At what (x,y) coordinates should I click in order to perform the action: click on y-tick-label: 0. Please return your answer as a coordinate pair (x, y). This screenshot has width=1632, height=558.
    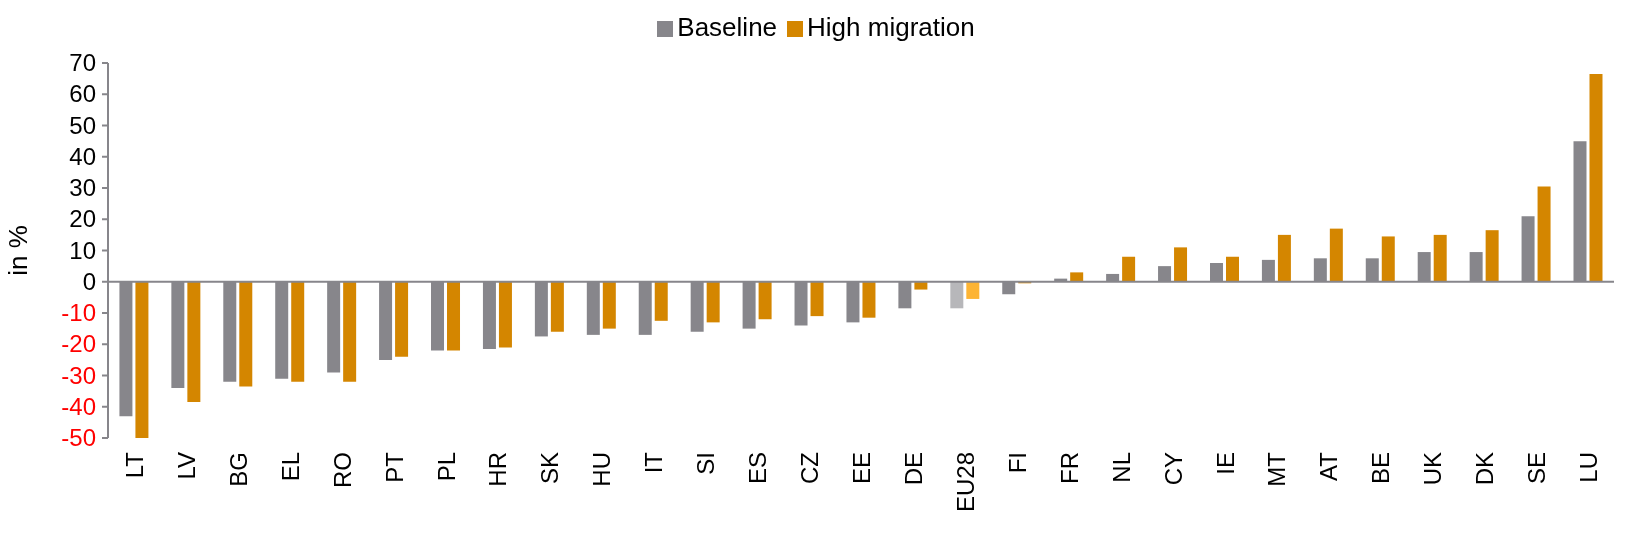
    Looking at the image, I should click on (89, 281).